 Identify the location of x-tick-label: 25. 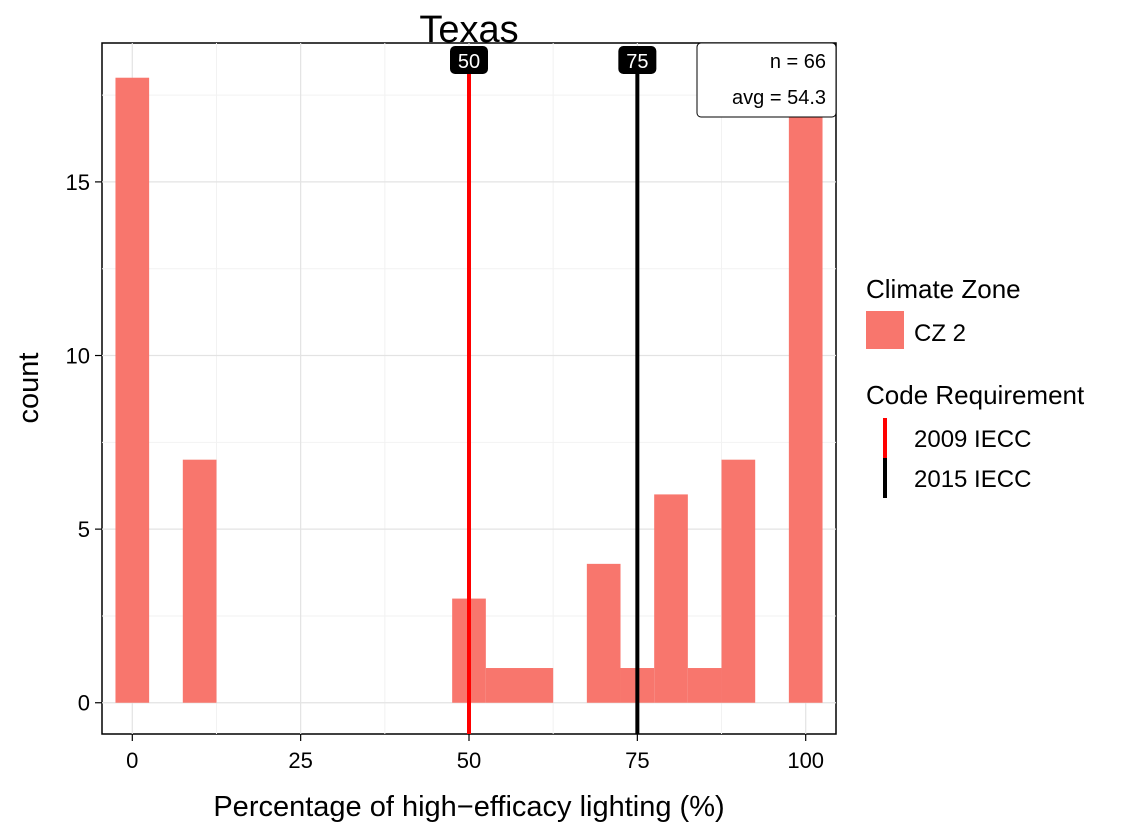
(300, 760).